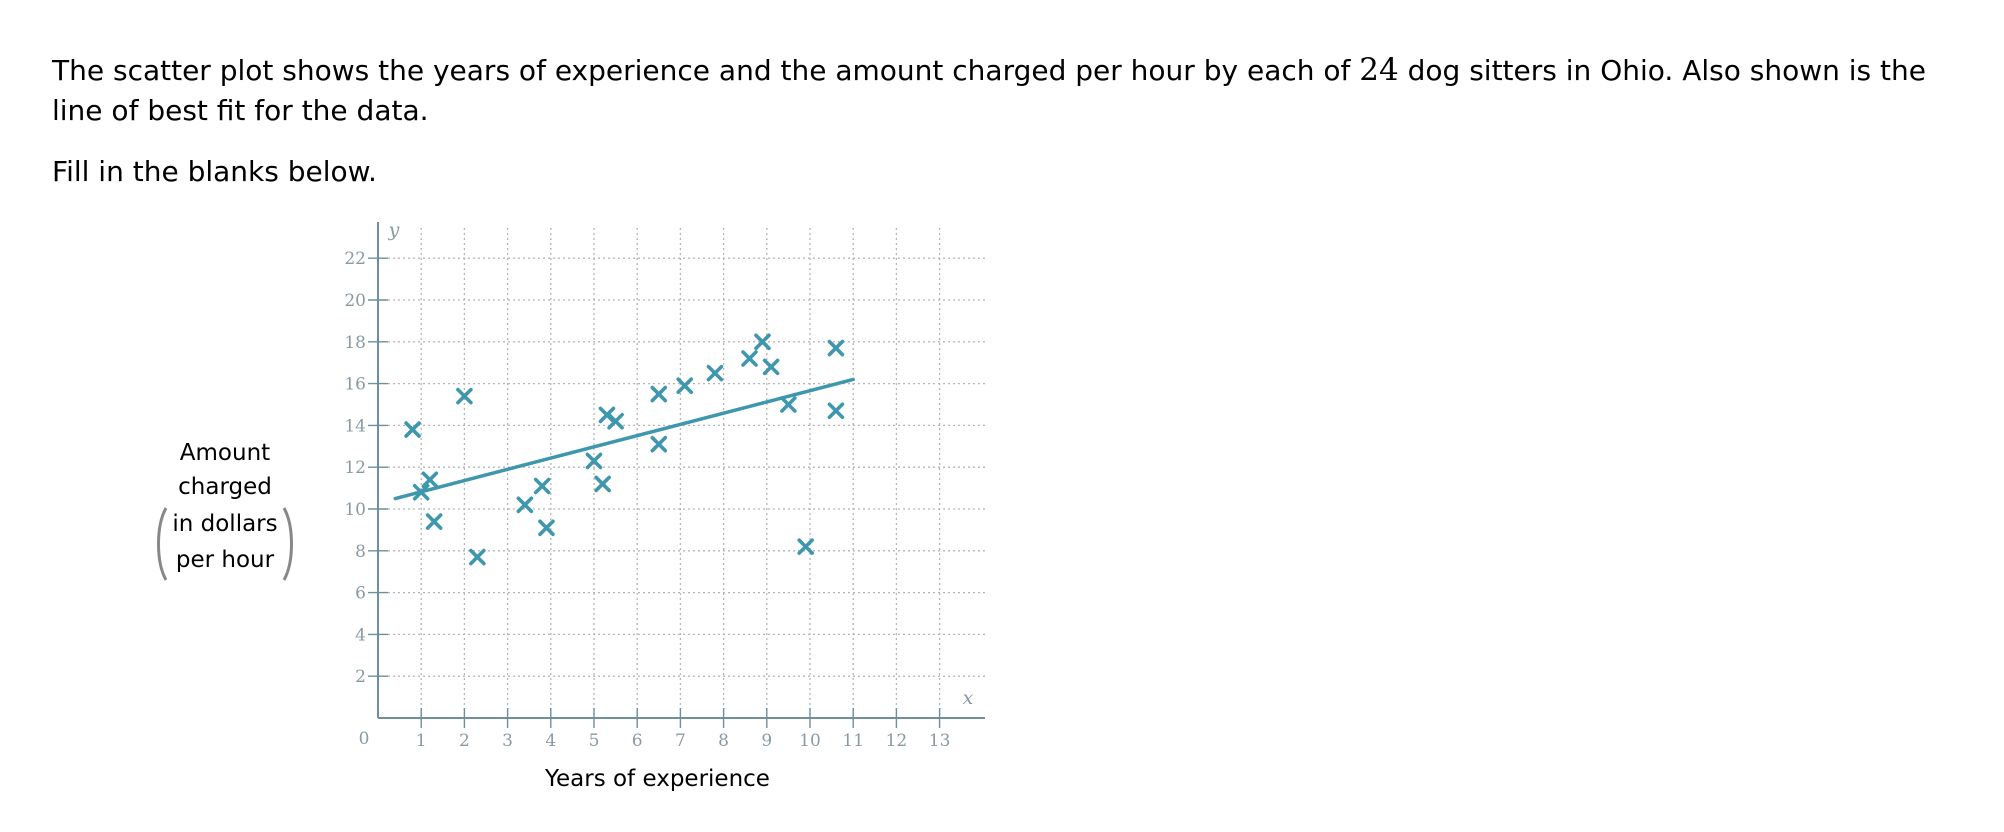  Describe the element at coordinates (355, 301) in the screenshot. I see `y-tick-label-20: 20` at that location.